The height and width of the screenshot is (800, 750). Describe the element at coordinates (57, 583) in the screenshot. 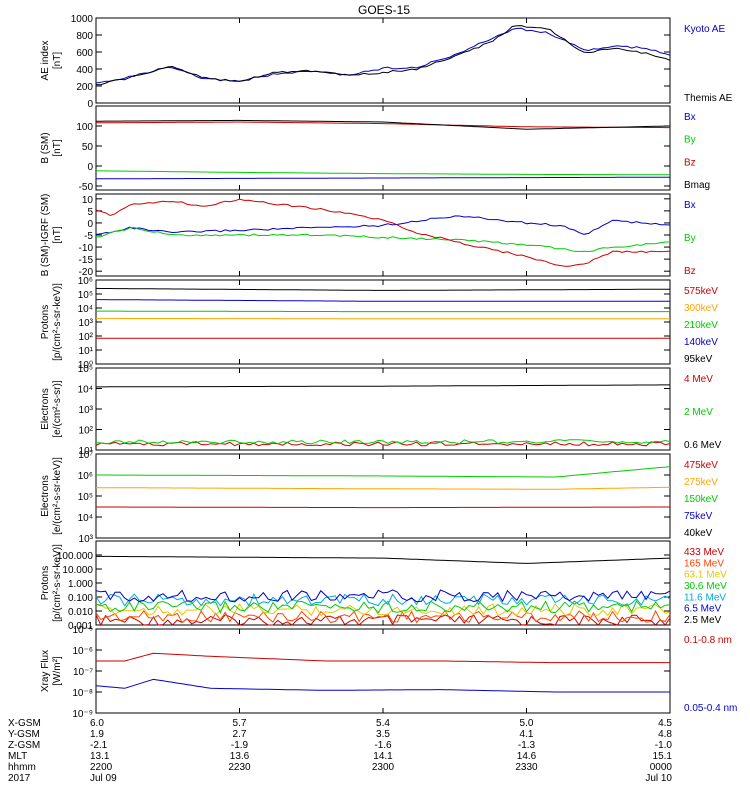

I see `ylabel: [p/(cm²-s-sr-keV)]` at that location.